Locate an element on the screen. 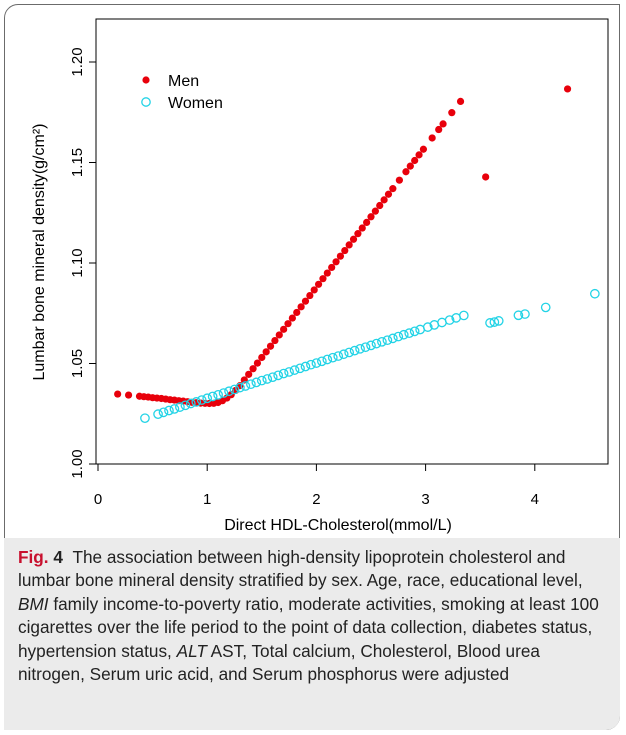 The height and width of the screenshot is (735, 626). x-axis: 0 1 2 3 4 is located at coordinates (316, 486).